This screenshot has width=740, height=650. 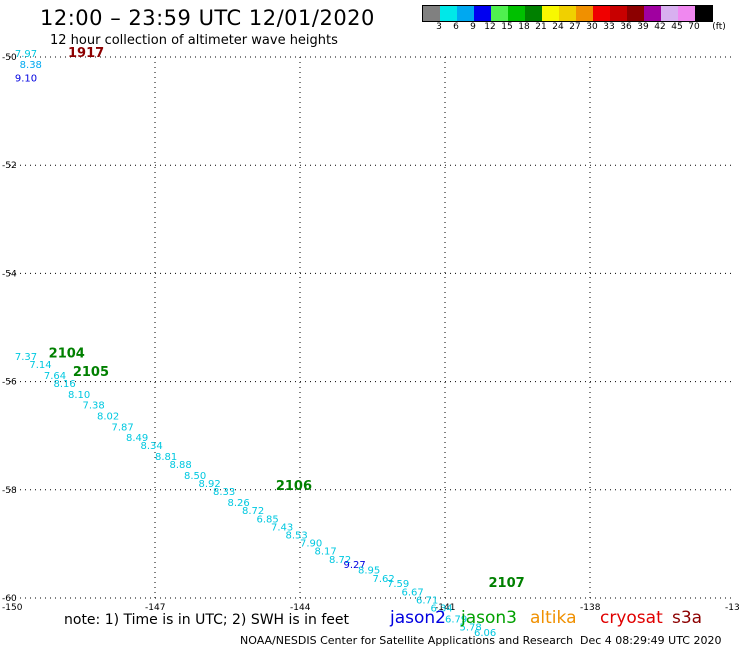 What do you see at coordinates (489, 618) in the screenshot?
I see `satellite-legend-item: jason3` at bounding box center [489, 618].